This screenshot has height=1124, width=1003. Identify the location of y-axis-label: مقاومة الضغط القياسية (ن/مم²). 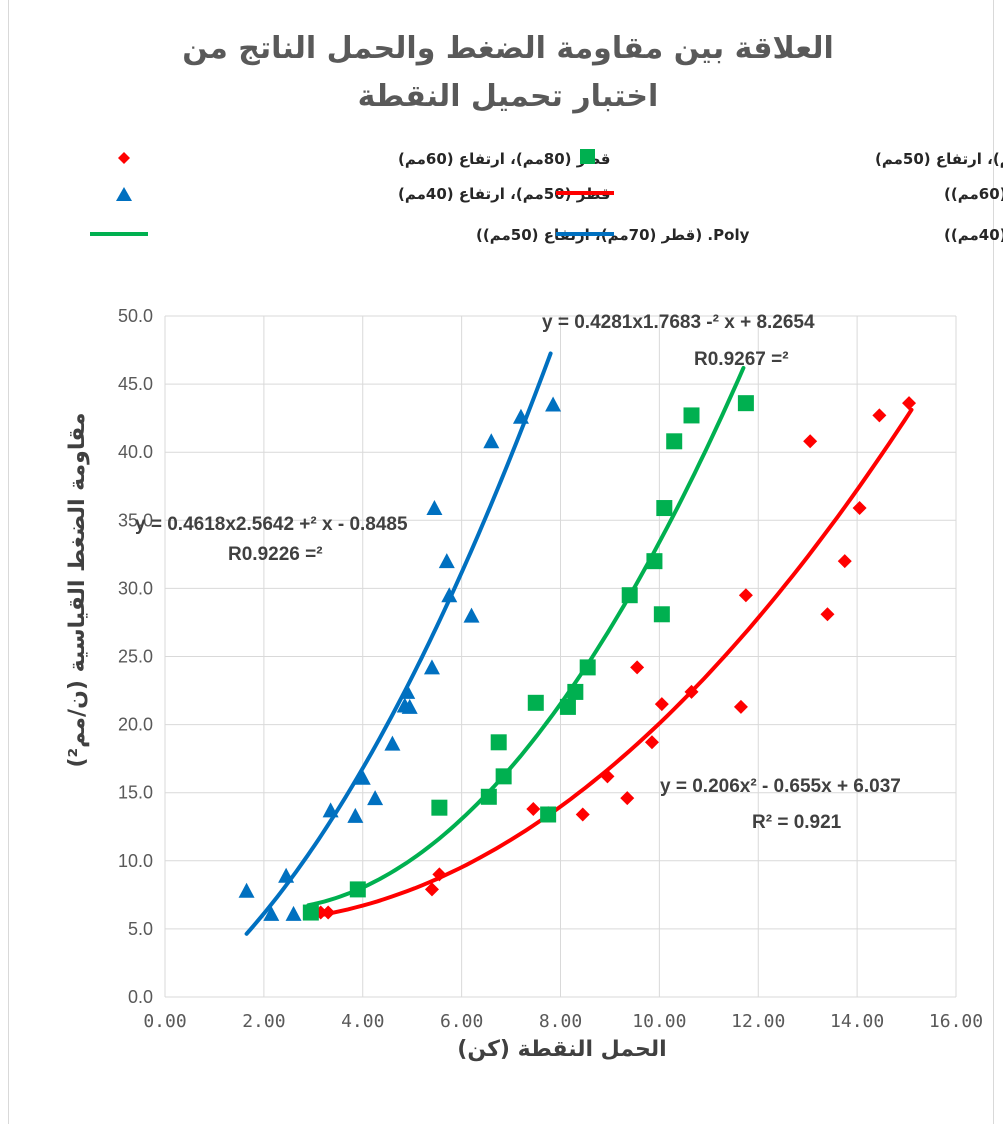
(77, 589).